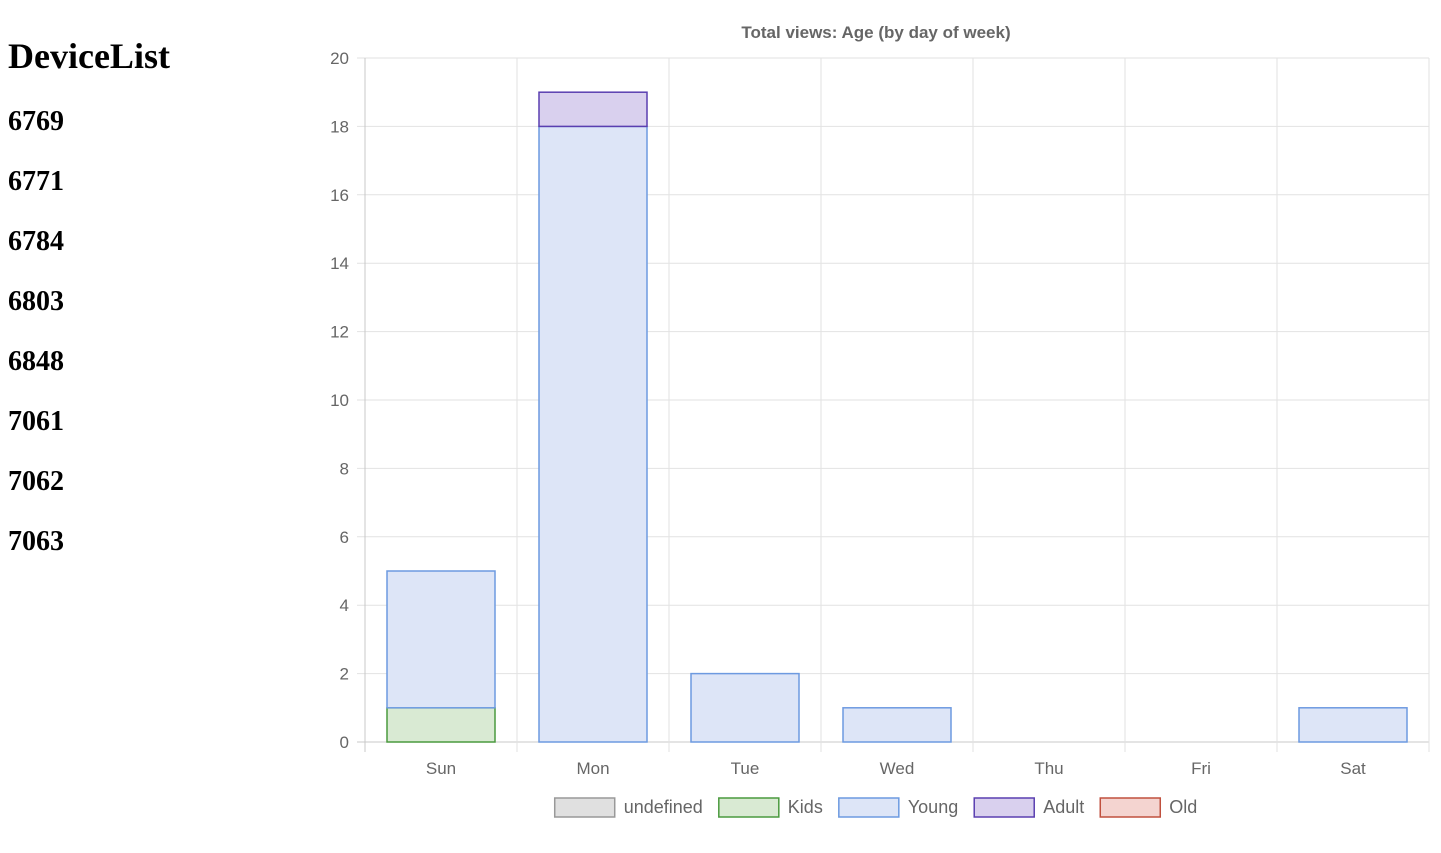 The image size is (1441, 853). Describe the element at coordinates (1183, 807) in the screenshot. I see `legend-label-old: Old` at that location.